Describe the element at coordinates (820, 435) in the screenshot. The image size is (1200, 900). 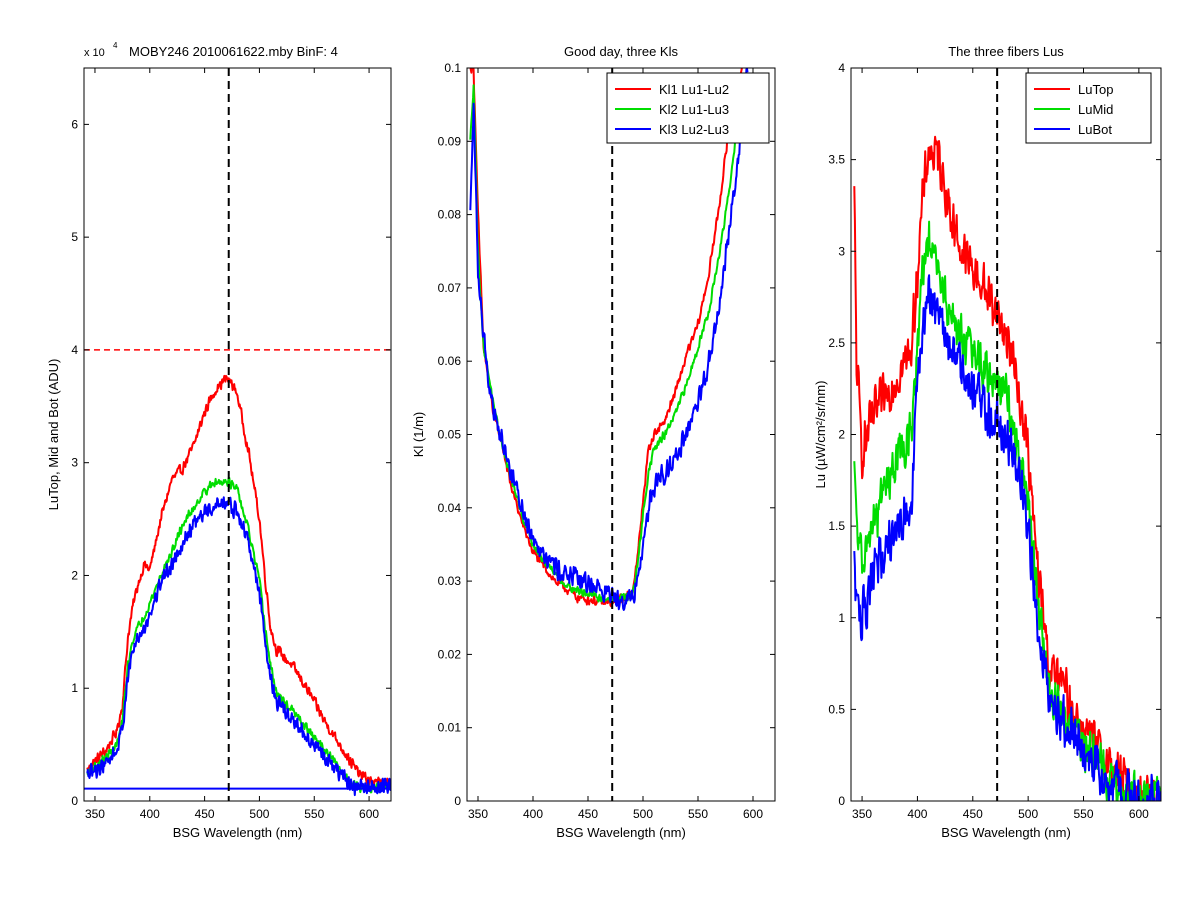
I see `y-axis-label: Lu (µW/cm²/sr/nm)` at that location.